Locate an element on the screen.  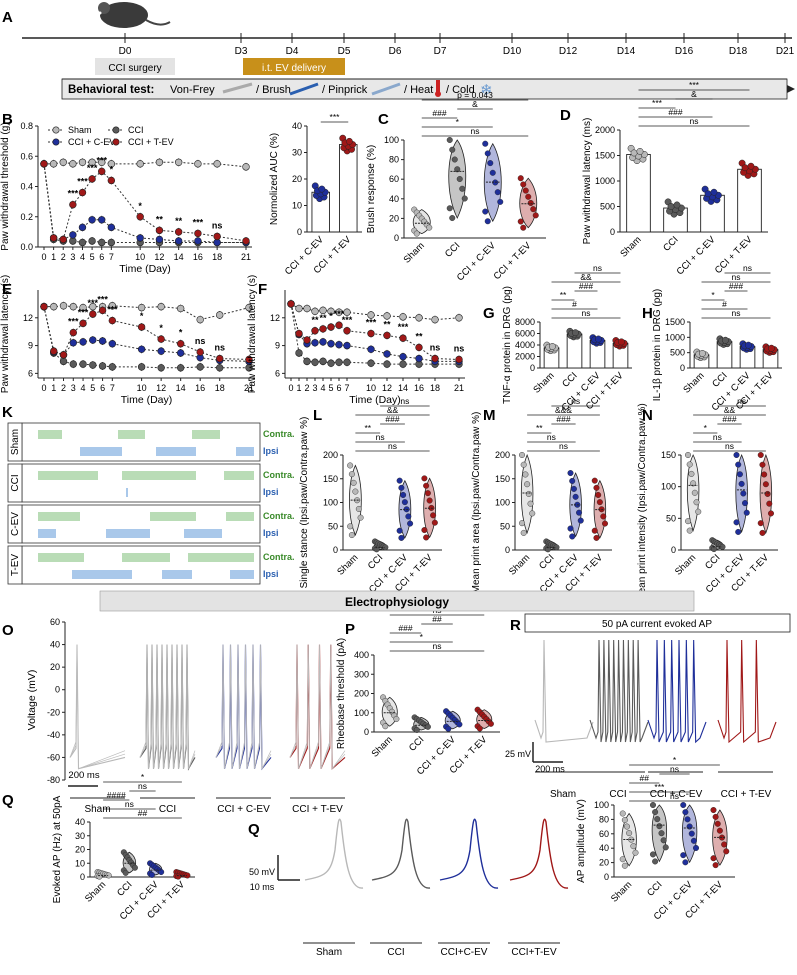
significance-label: ### is located at coordinates (439, 113).